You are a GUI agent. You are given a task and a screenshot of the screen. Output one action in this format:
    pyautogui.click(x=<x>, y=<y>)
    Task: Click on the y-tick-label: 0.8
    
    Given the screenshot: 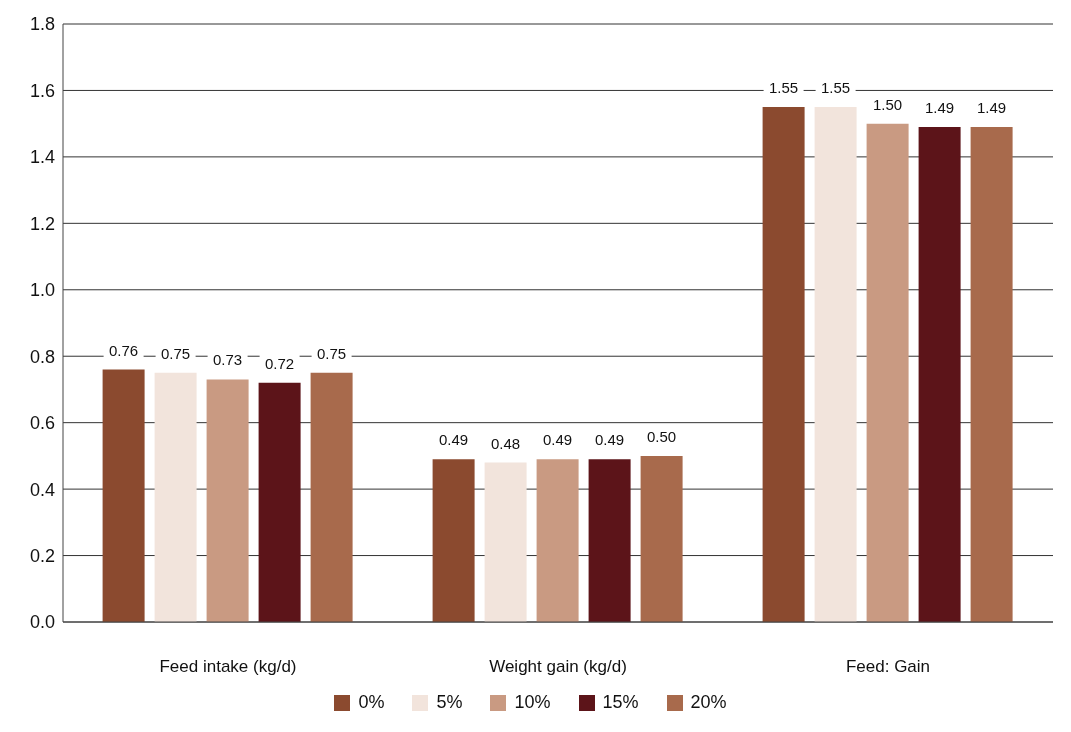 What is the action you would take?
    pyautogui.click(x=42, y=356)
    